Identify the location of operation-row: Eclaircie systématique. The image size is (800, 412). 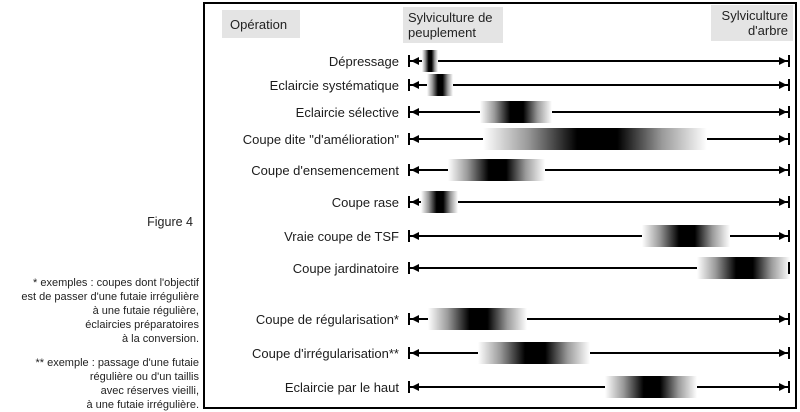
(500, 85).